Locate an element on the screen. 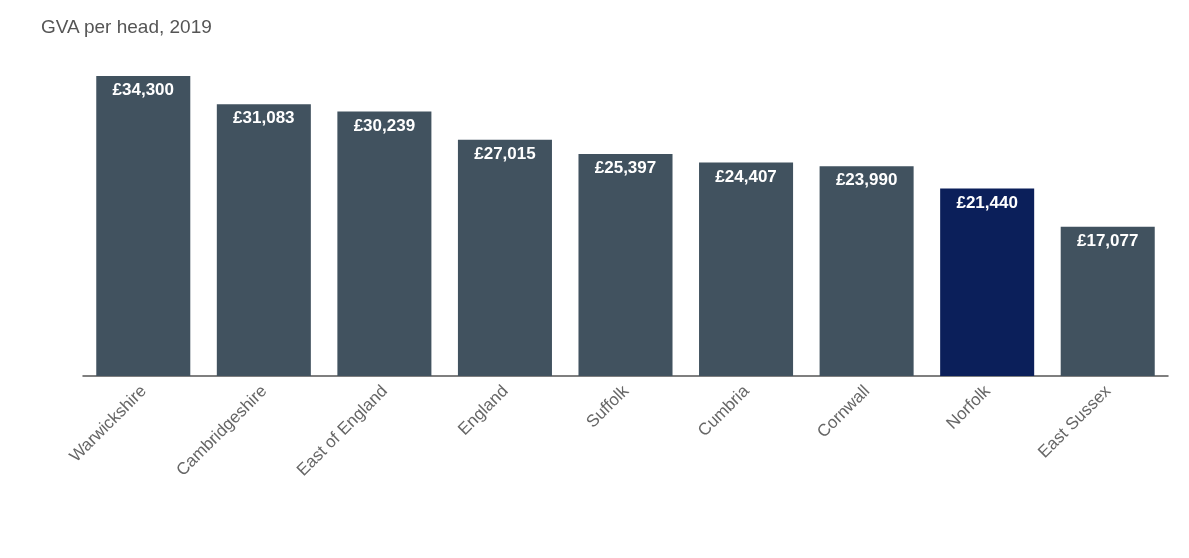 This screenshot has width=1189, height=558. chart-title: GVA per head, 2019 is located at coordinates (126, 26).